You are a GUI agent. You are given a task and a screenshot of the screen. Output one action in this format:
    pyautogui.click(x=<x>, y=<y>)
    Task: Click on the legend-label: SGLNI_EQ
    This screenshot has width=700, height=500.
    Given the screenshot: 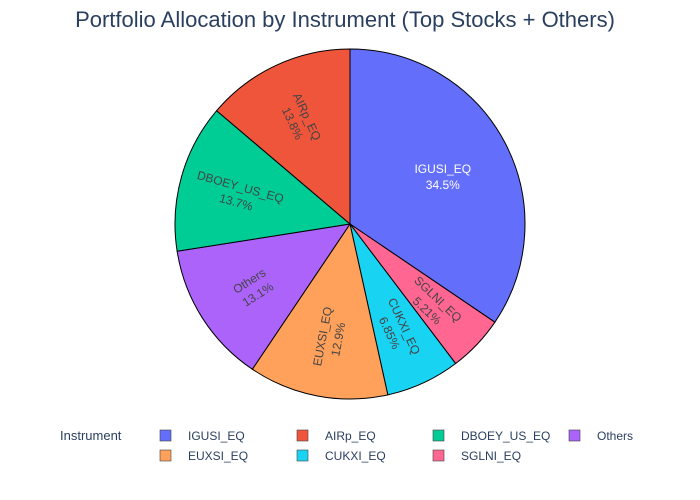 What is the action you would take?
    pyautogui.click(x=491, y=456)
    